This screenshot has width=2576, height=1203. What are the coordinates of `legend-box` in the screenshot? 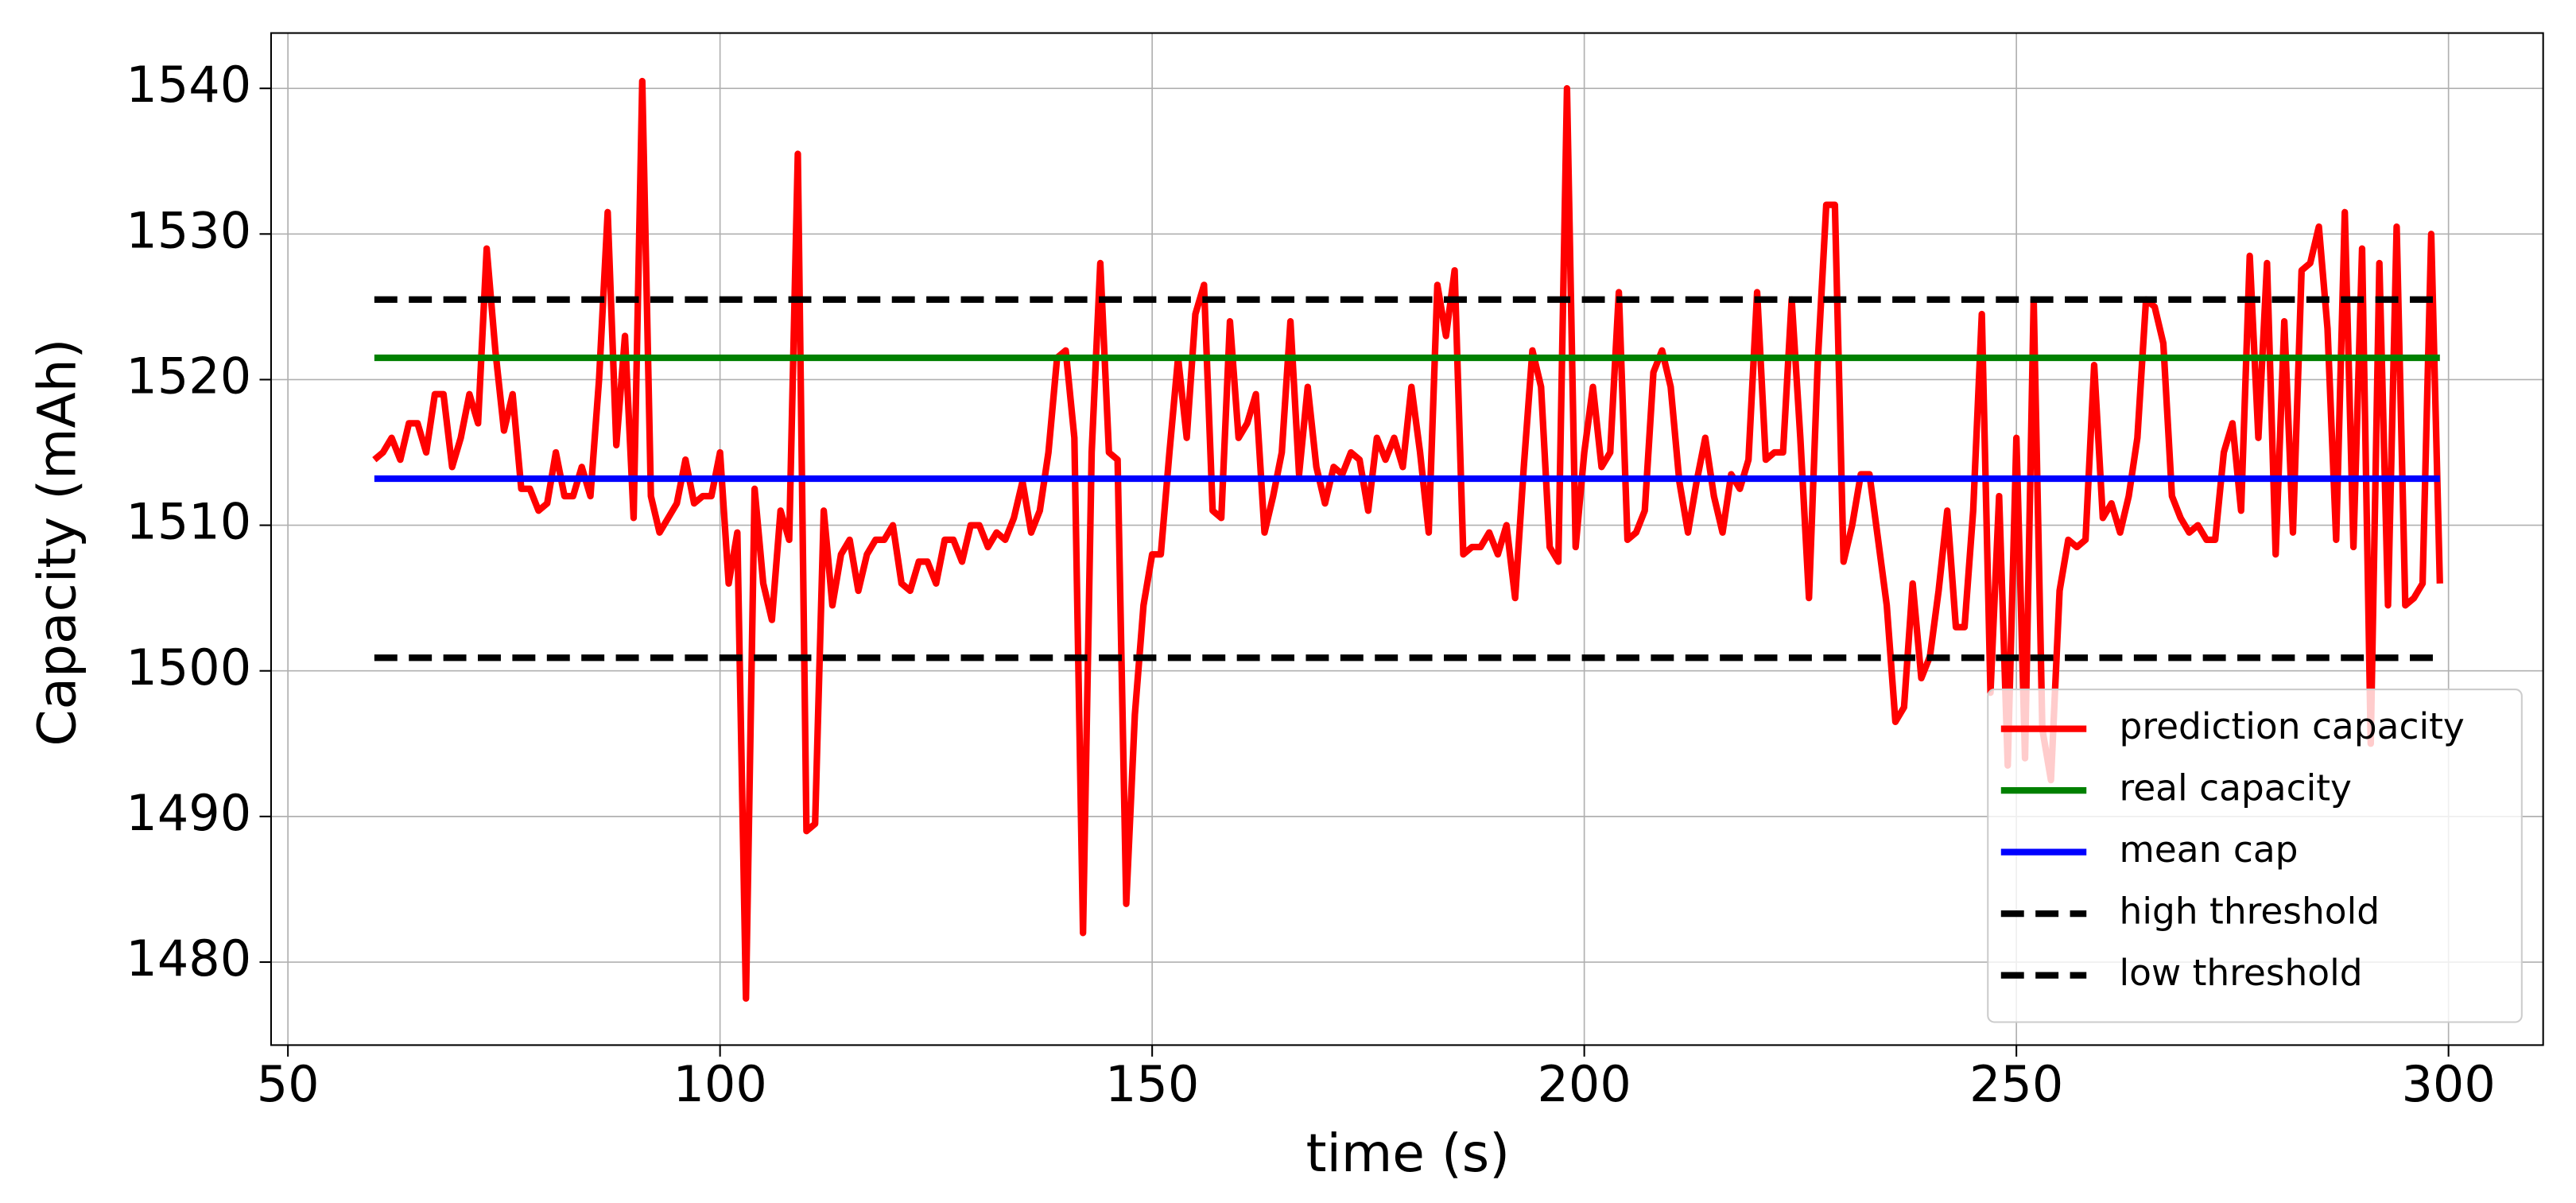 It's located at (2255, 856).